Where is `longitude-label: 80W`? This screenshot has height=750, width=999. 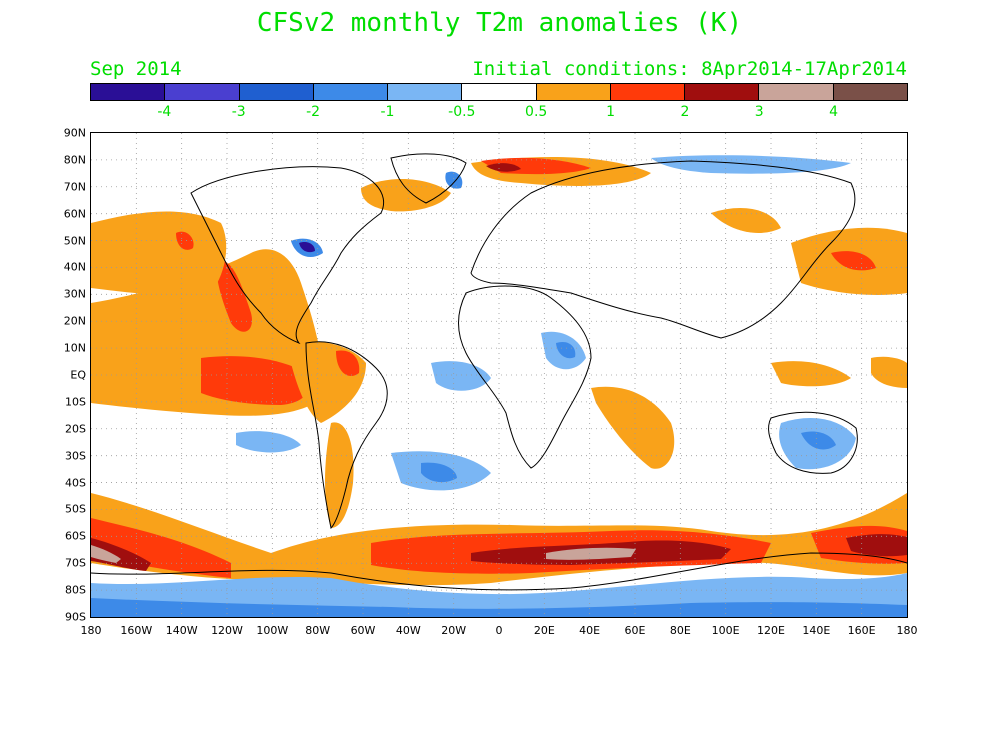 longitude-label: 80W is located at coordinates (318, 630).